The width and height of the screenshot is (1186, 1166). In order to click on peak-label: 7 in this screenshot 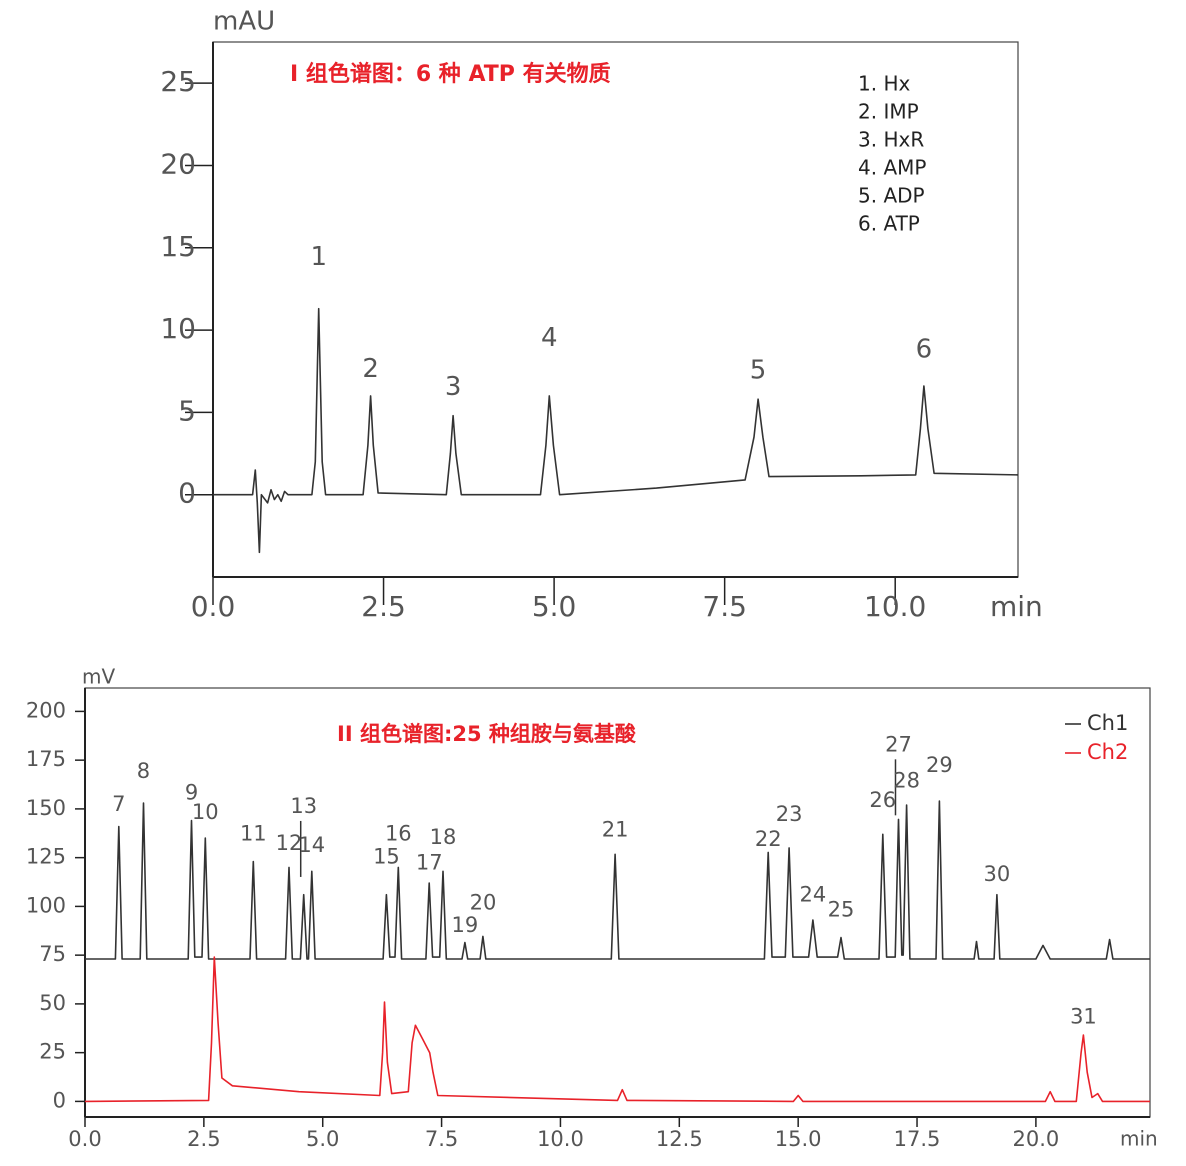, I will do `click(118, 804)`.